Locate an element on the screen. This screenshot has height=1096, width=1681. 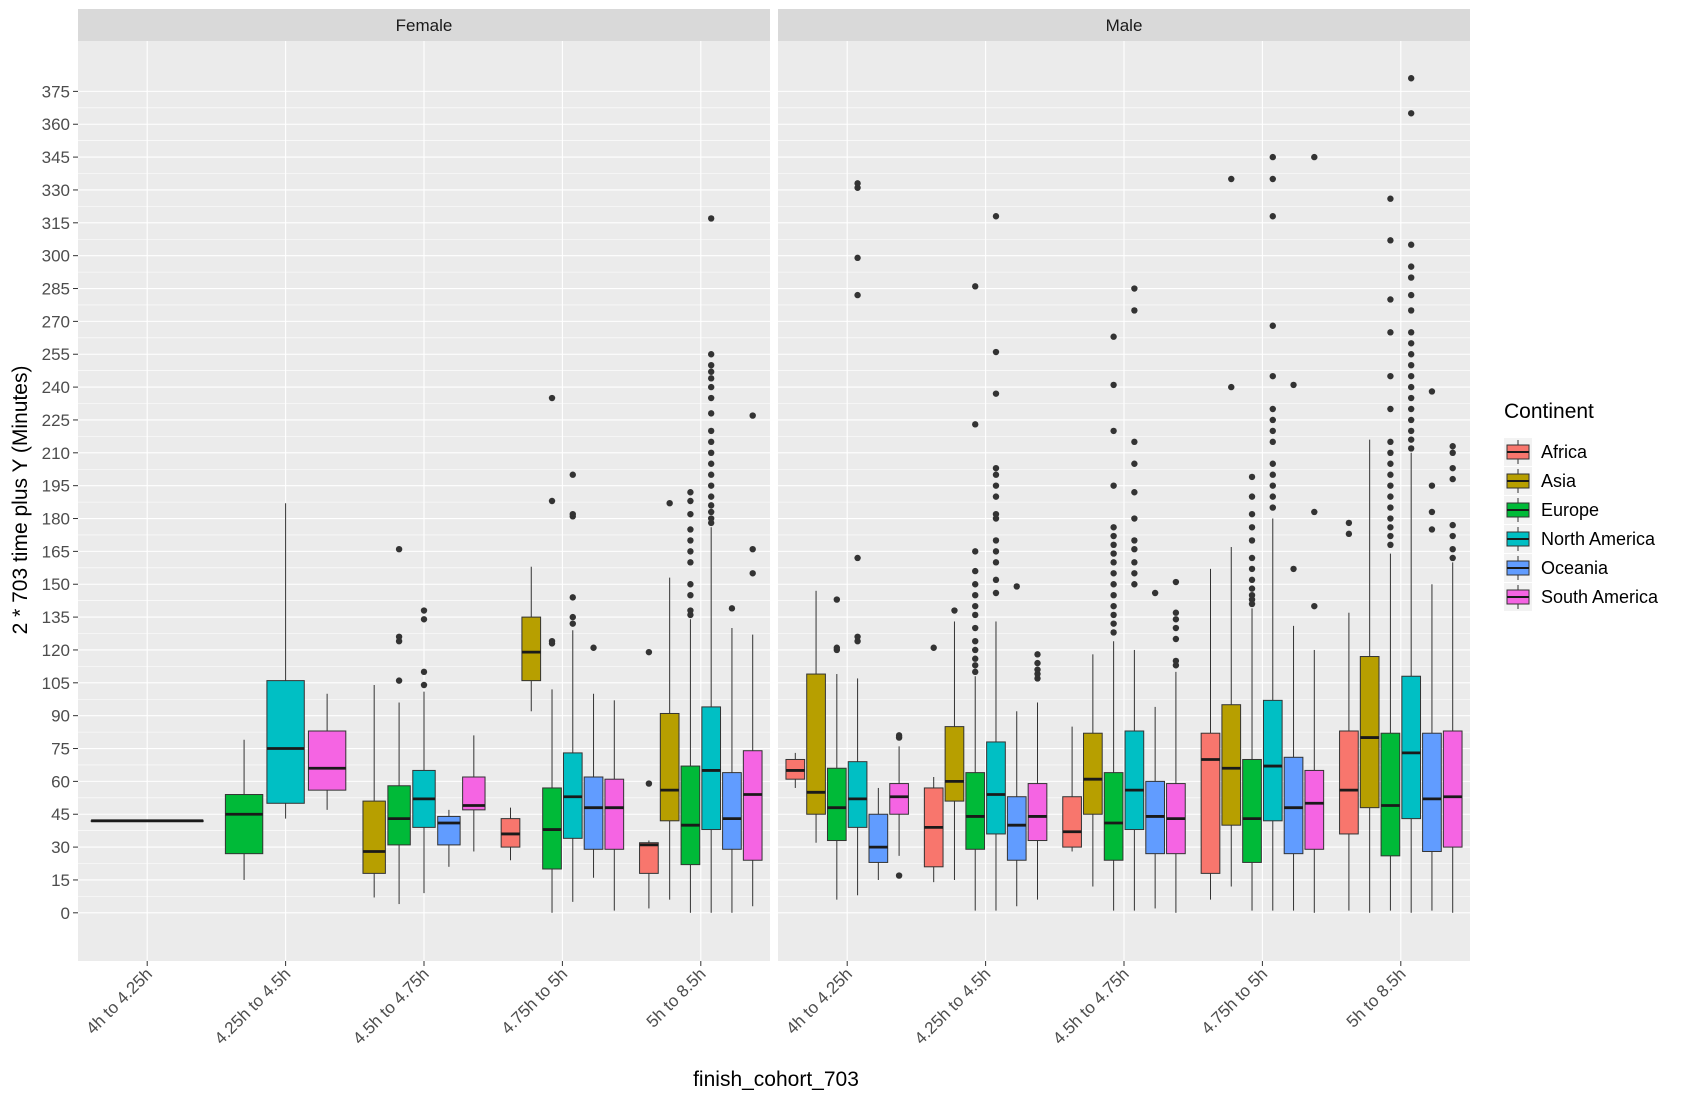
y-tick-label: 30 is located at coordinates (60, 847).